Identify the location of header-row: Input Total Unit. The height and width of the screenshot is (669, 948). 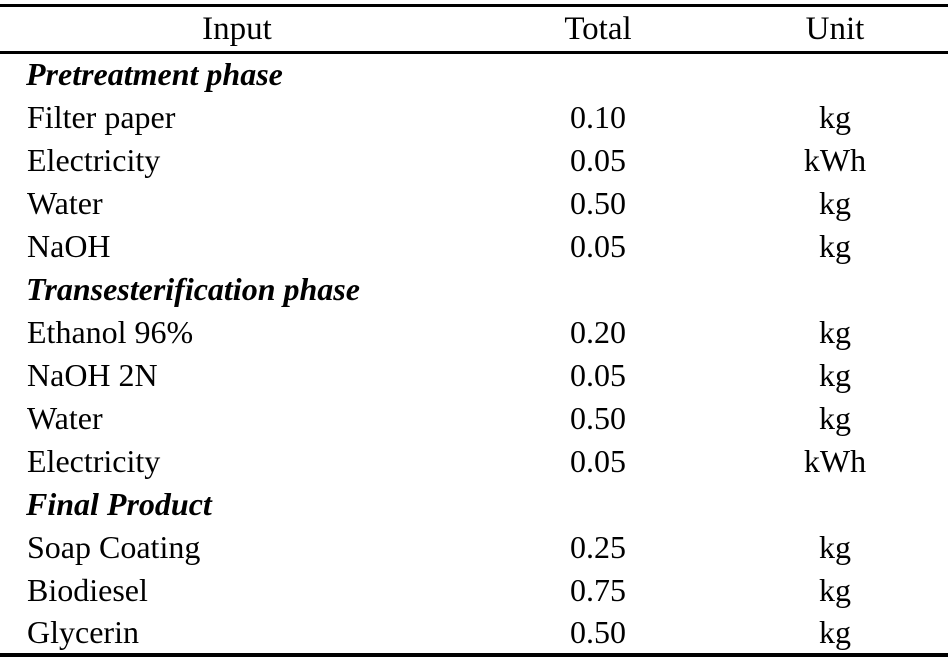
(474, 29).